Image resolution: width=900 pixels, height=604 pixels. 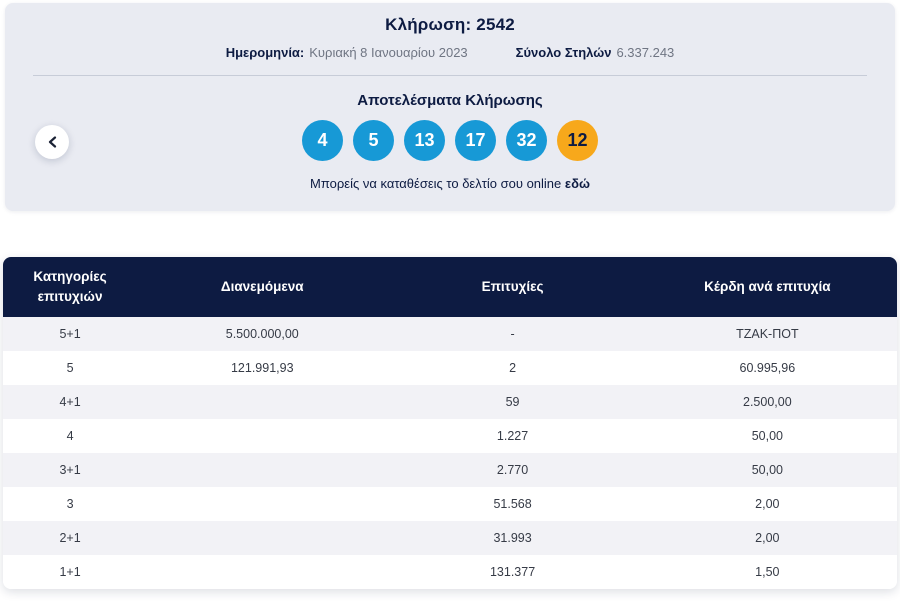 I want to click on column-header-winners: Επιτυχίες, so click(x=512, y=287).